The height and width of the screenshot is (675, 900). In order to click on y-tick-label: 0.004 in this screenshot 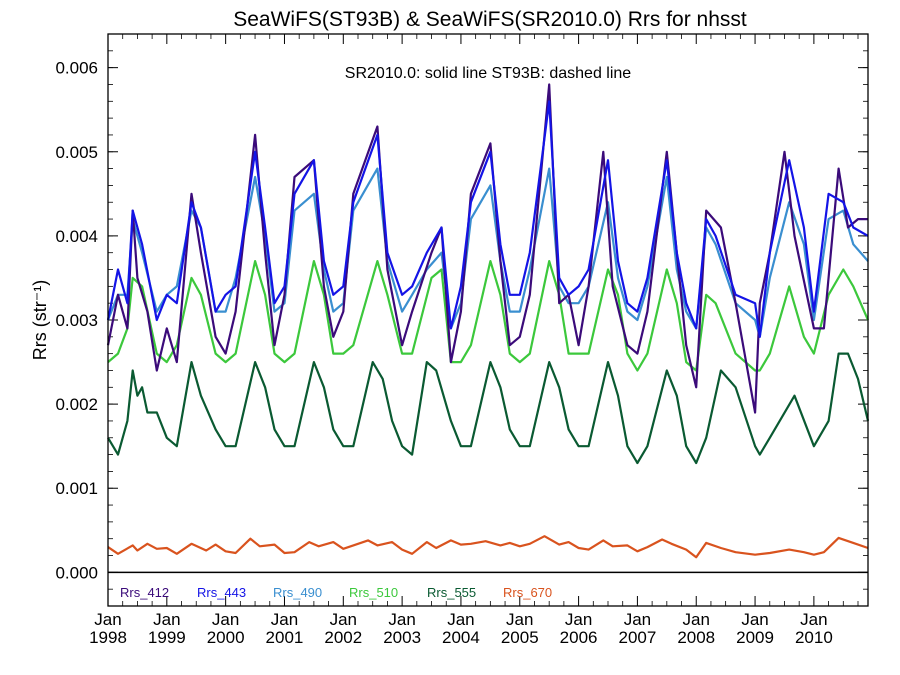, I will do `click(76, 236)`.